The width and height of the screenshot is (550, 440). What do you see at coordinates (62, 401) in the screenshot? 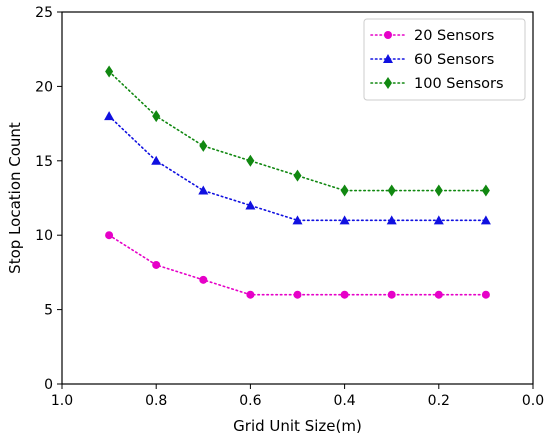
I see `x-tick-label: 1.0` at bounding box center [62, 401].